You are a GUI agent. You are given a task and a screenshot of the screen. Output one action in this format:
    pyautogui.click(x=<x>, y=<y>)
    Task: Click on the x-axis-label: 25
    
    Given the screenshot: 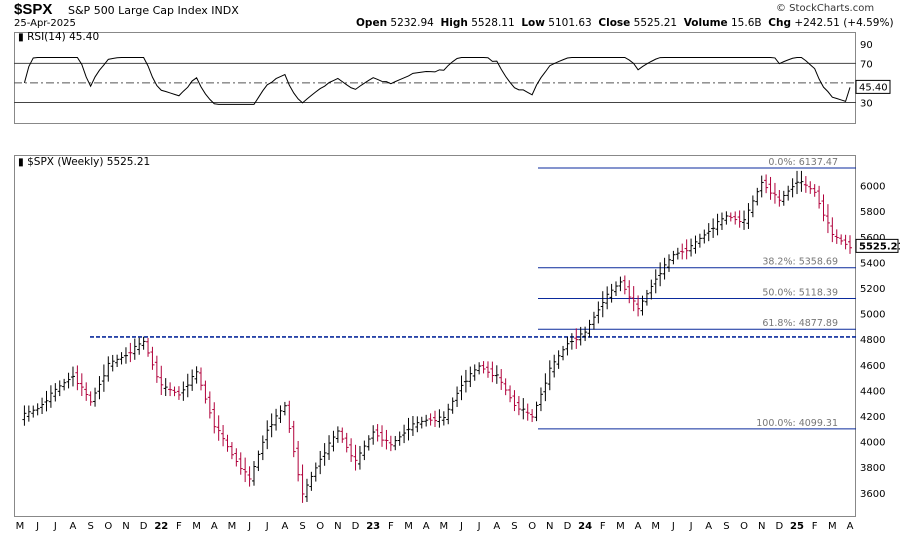 What is the action you would take?
    pyautogui.click(x=797, y=526)
    